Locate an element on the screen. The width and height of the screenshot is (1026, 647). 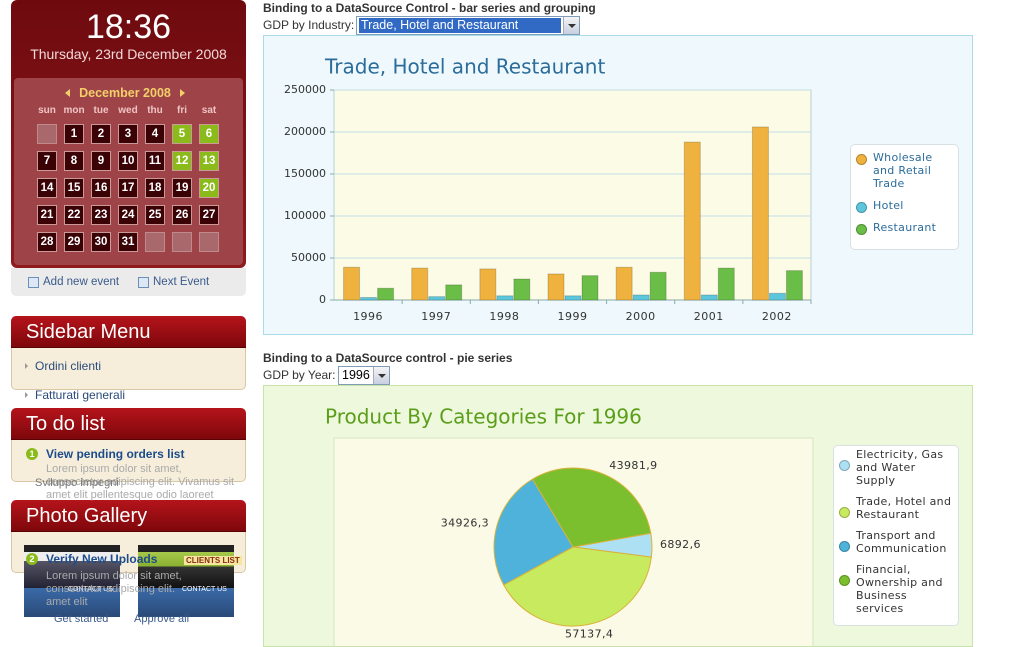
legend-label: Wholesale and Retail Trade is located at coordinates (903, 170).